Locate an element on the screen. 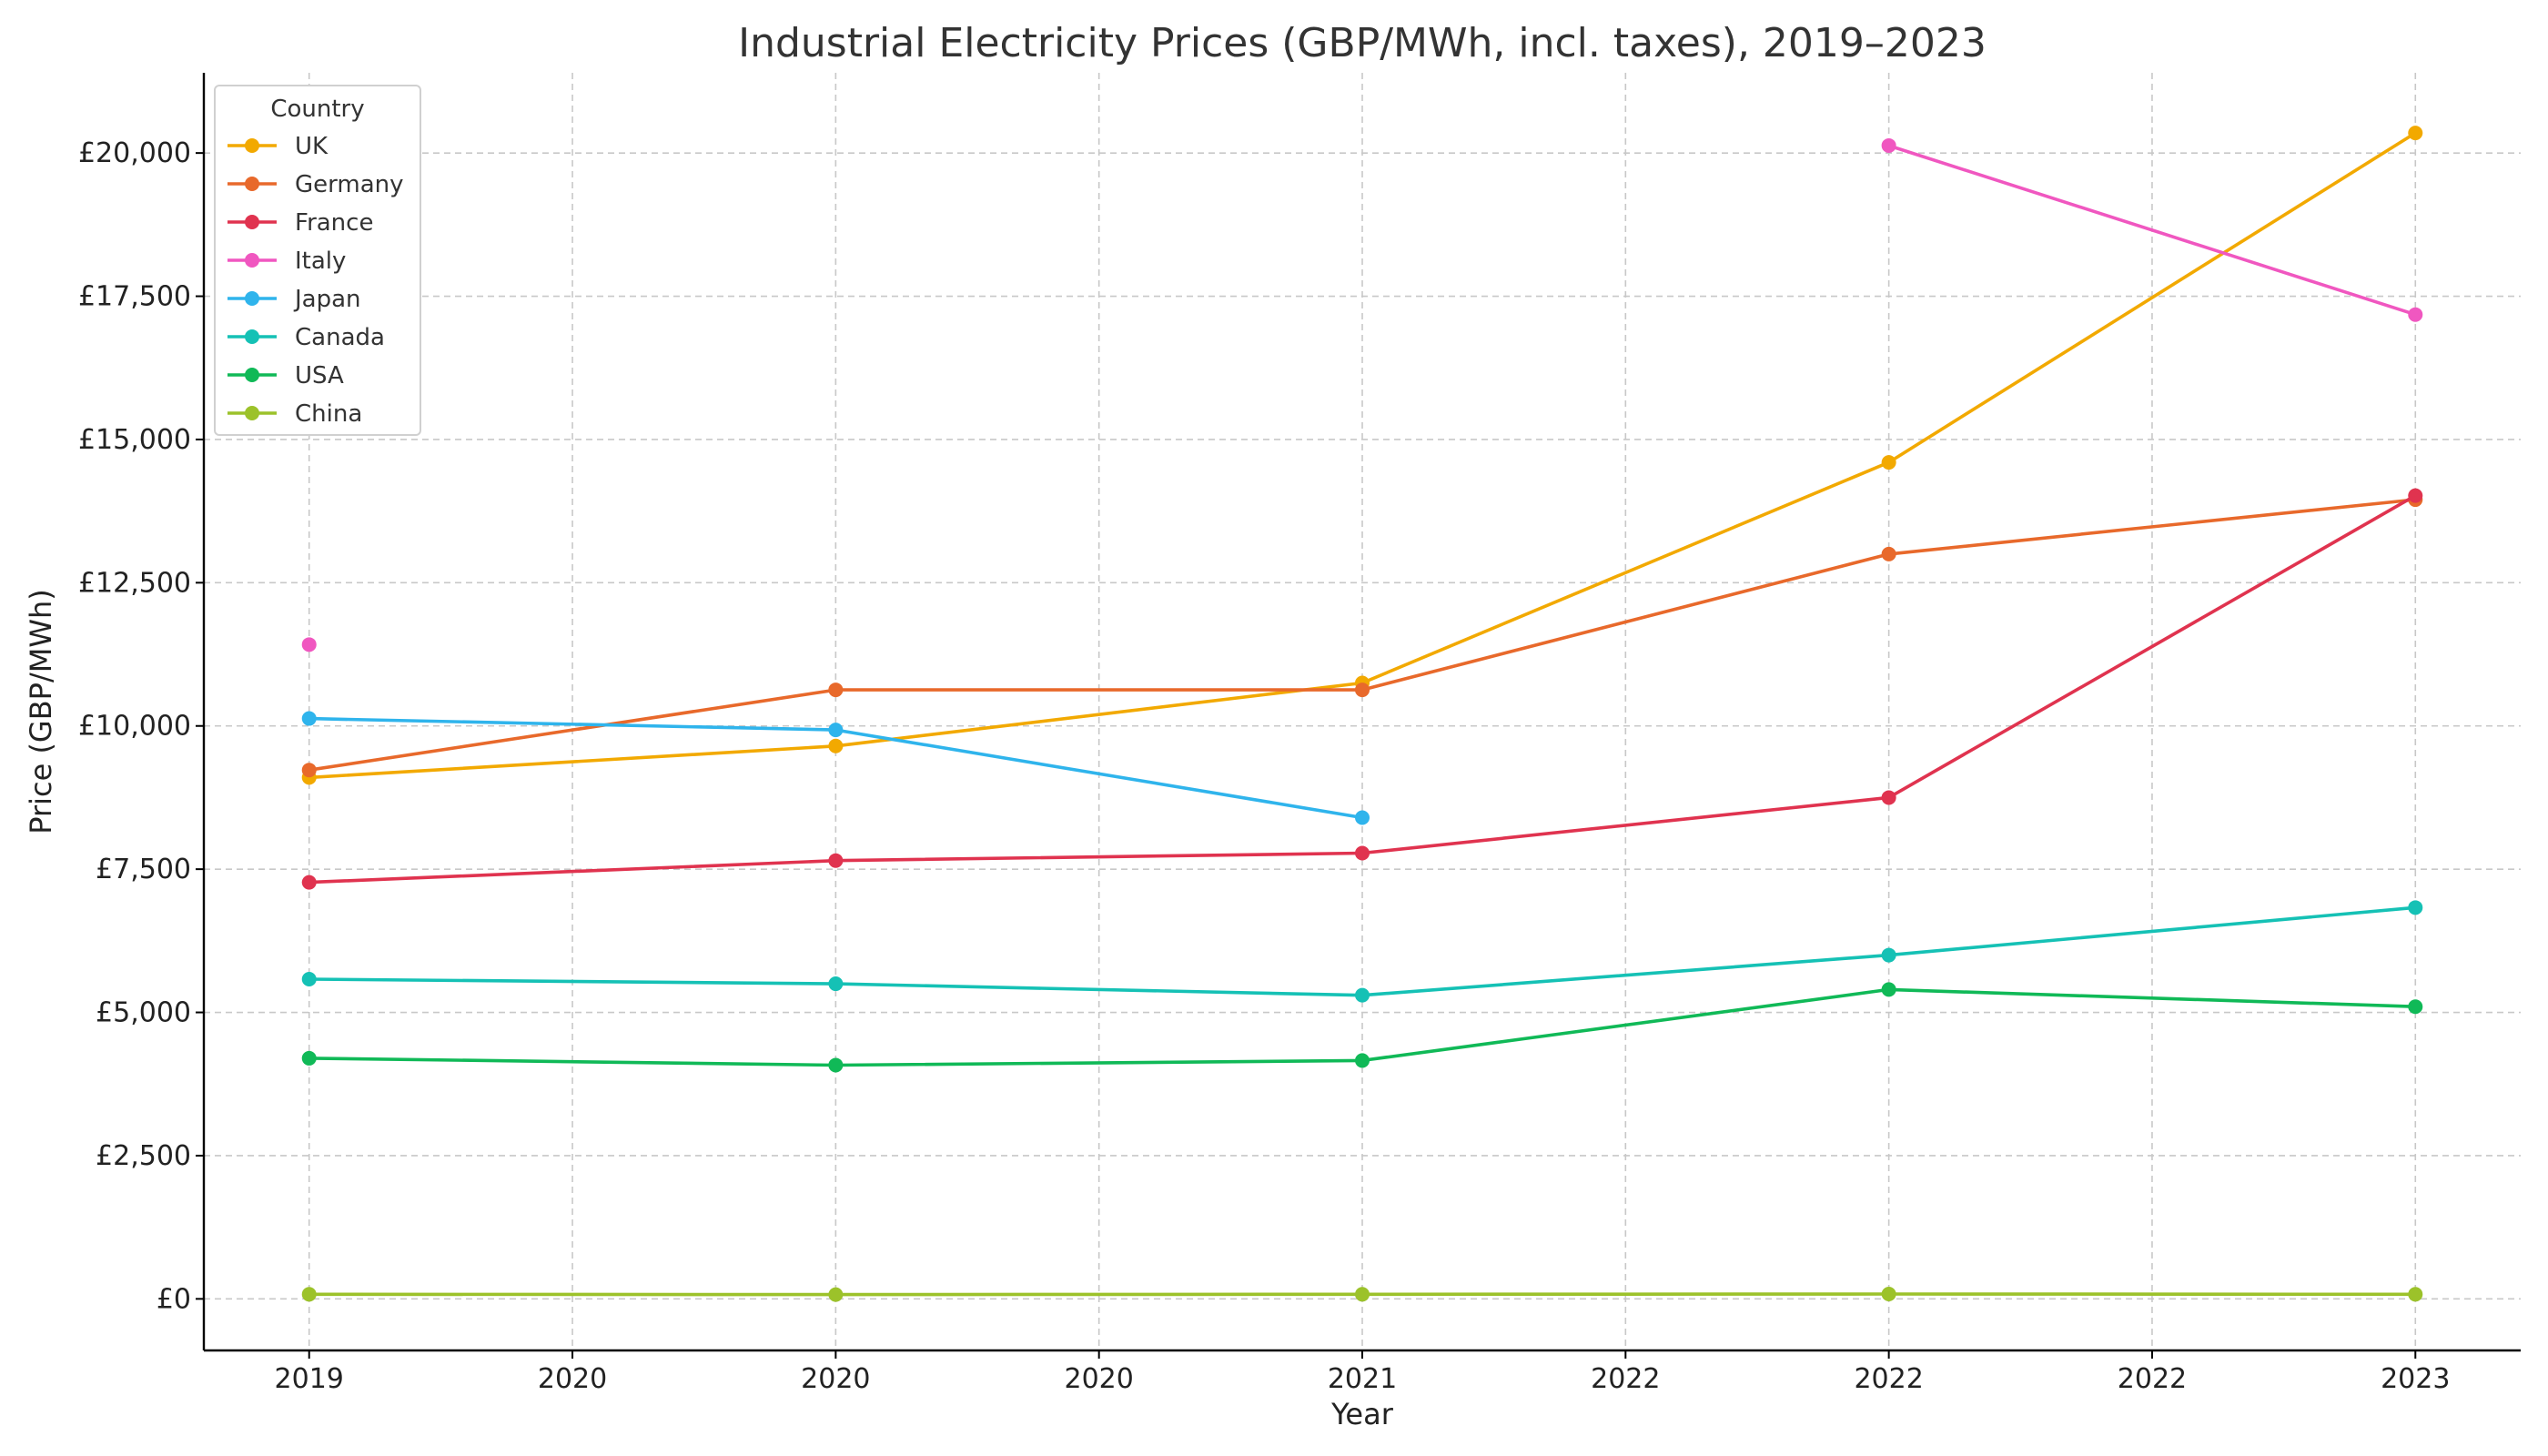 The width and height of the screenshot is (2548, 1456). y-axis-label: Price (GBP/MWh) is located at coordinates (41, 712).